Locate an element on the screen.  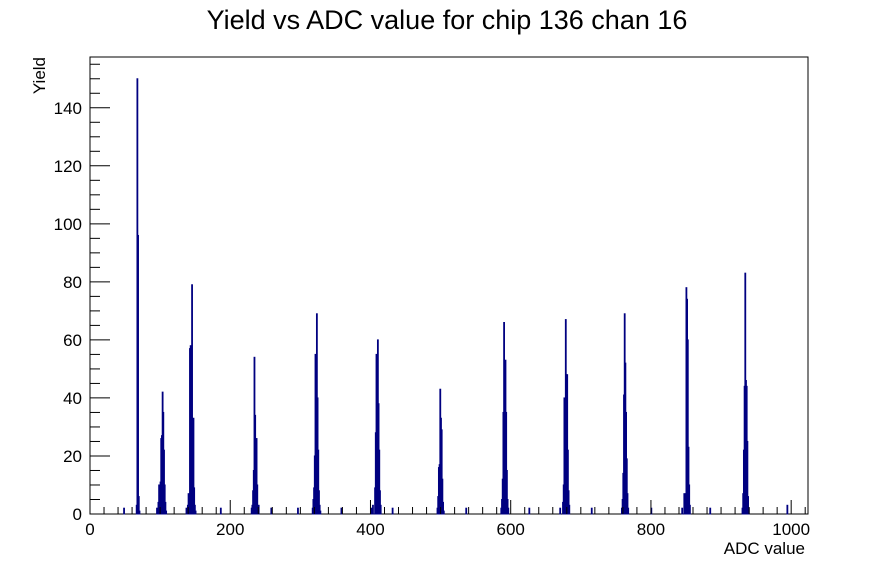
y-tick-label: 60 is located at coordinates (72, 340).